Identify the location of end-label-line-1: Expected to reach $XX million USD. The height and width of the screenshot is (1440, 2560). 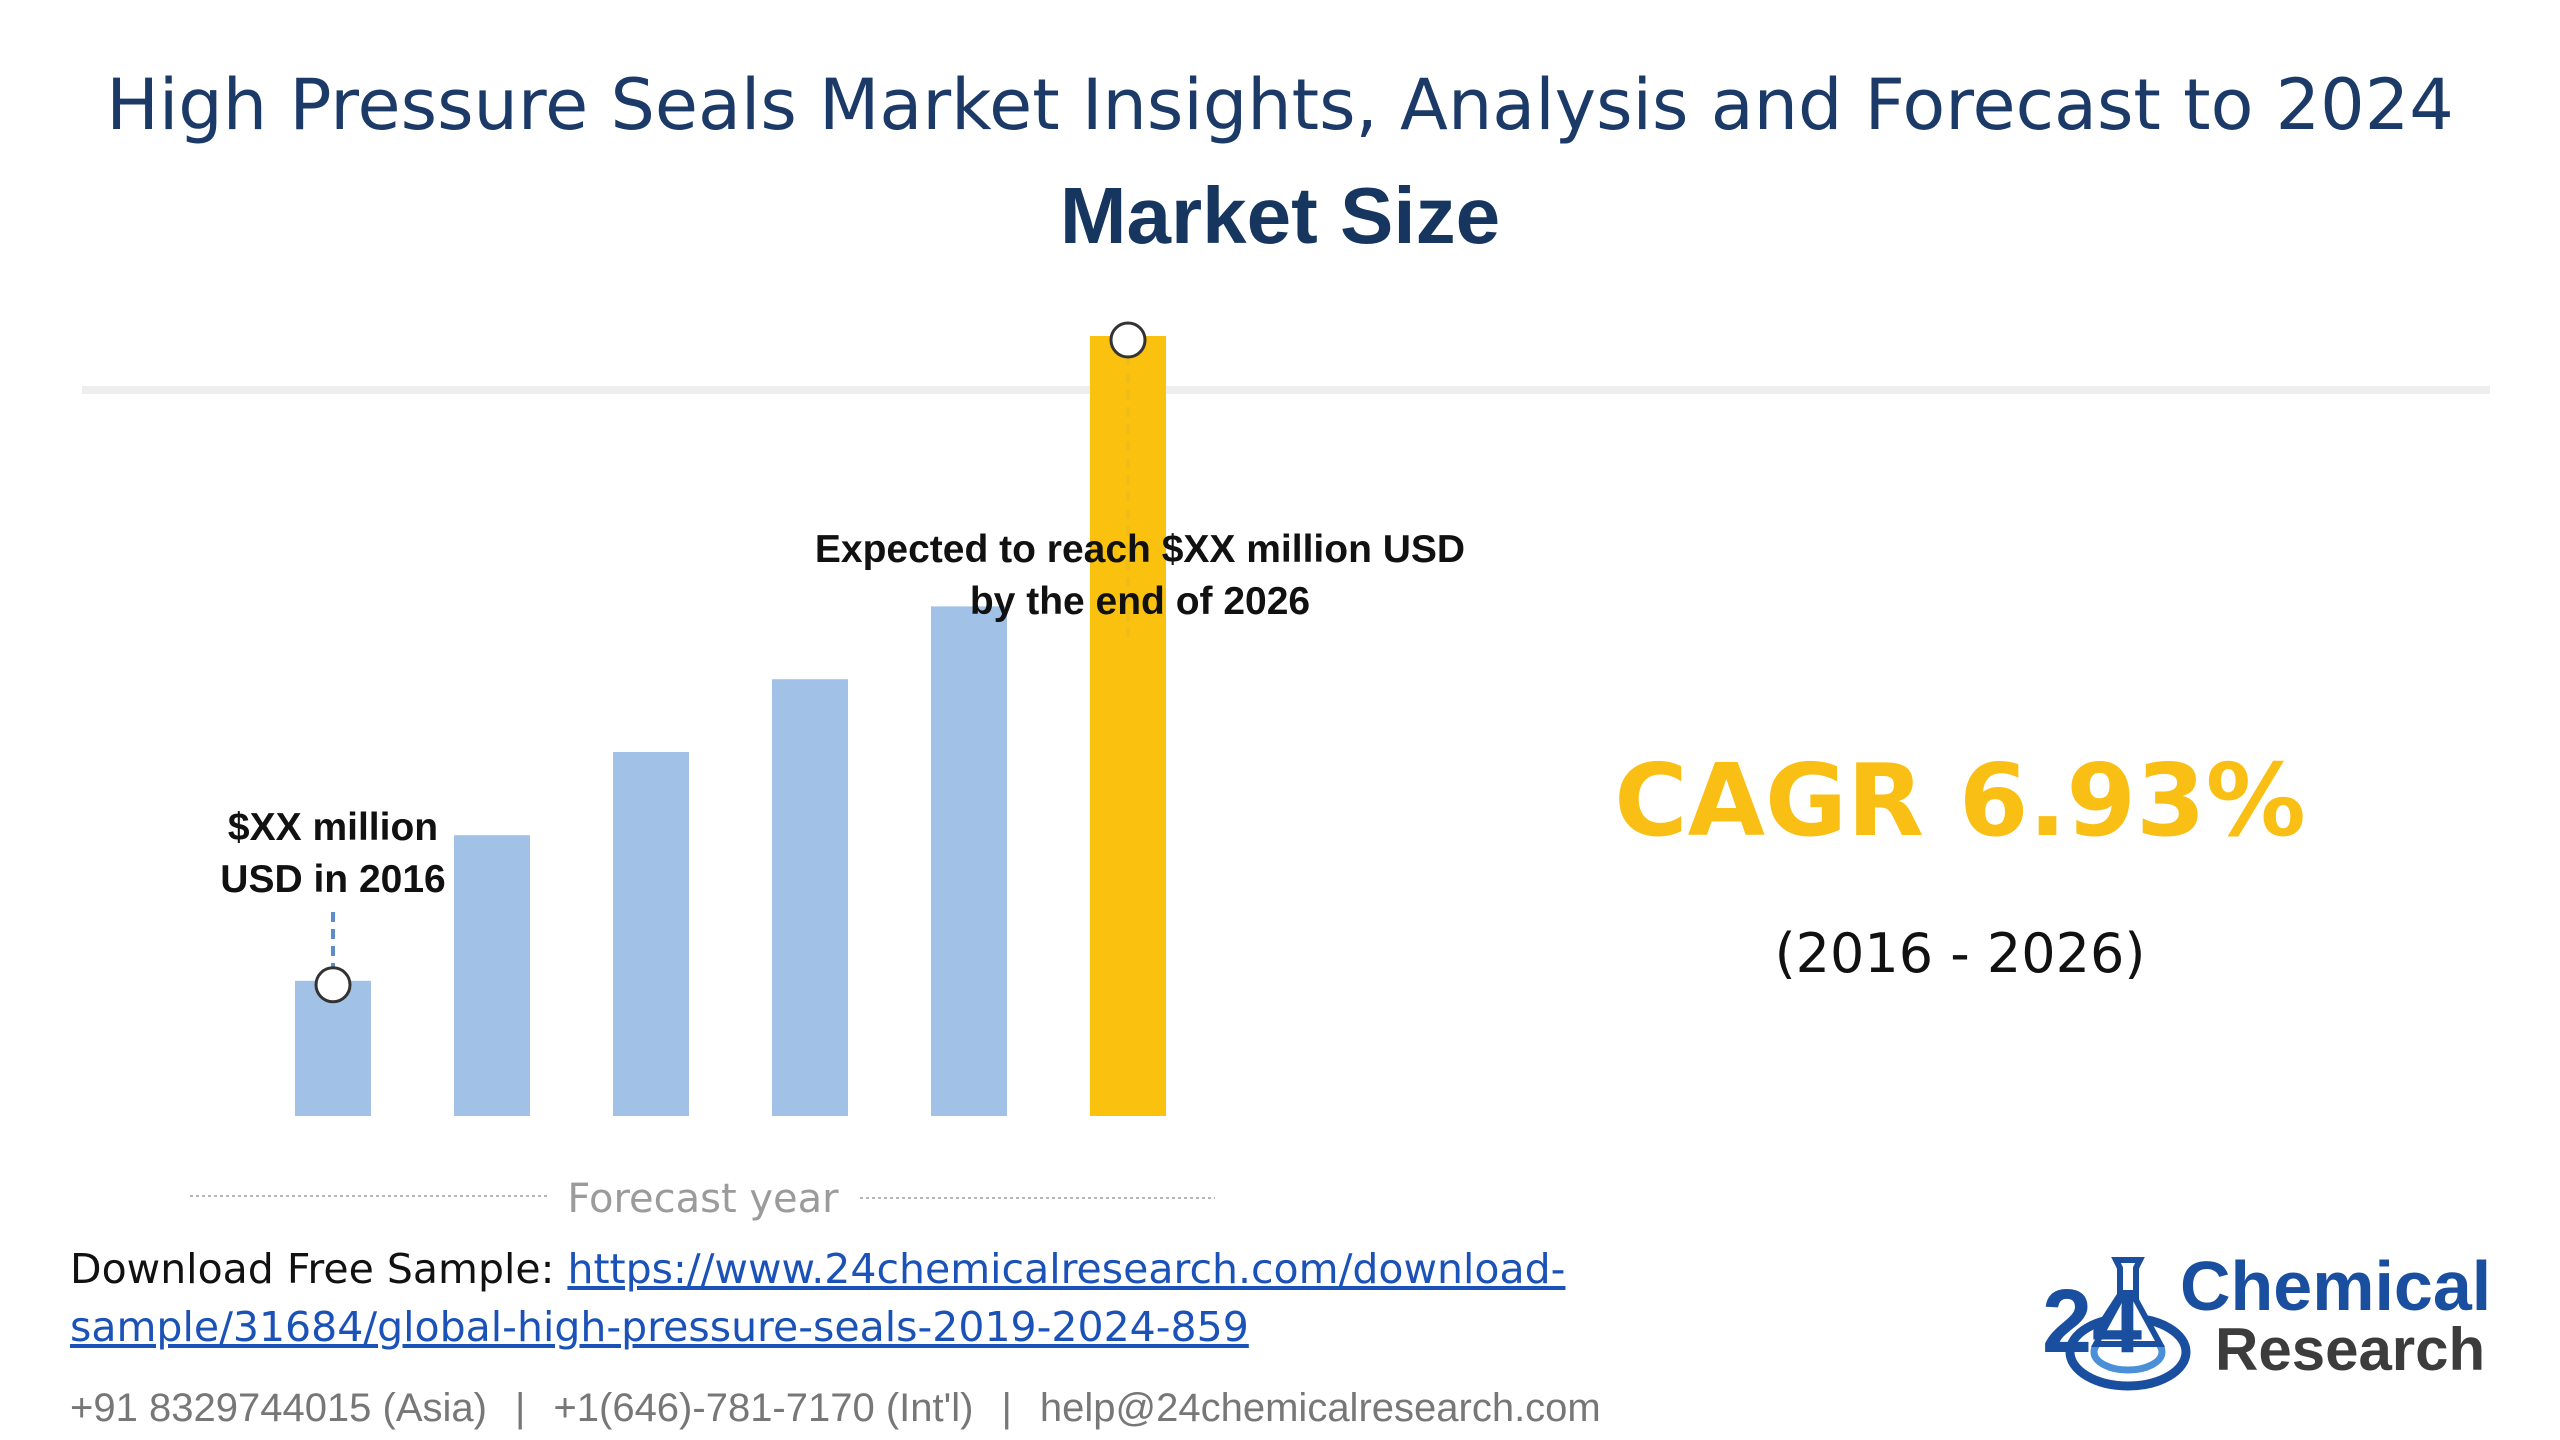
(1140, 549).